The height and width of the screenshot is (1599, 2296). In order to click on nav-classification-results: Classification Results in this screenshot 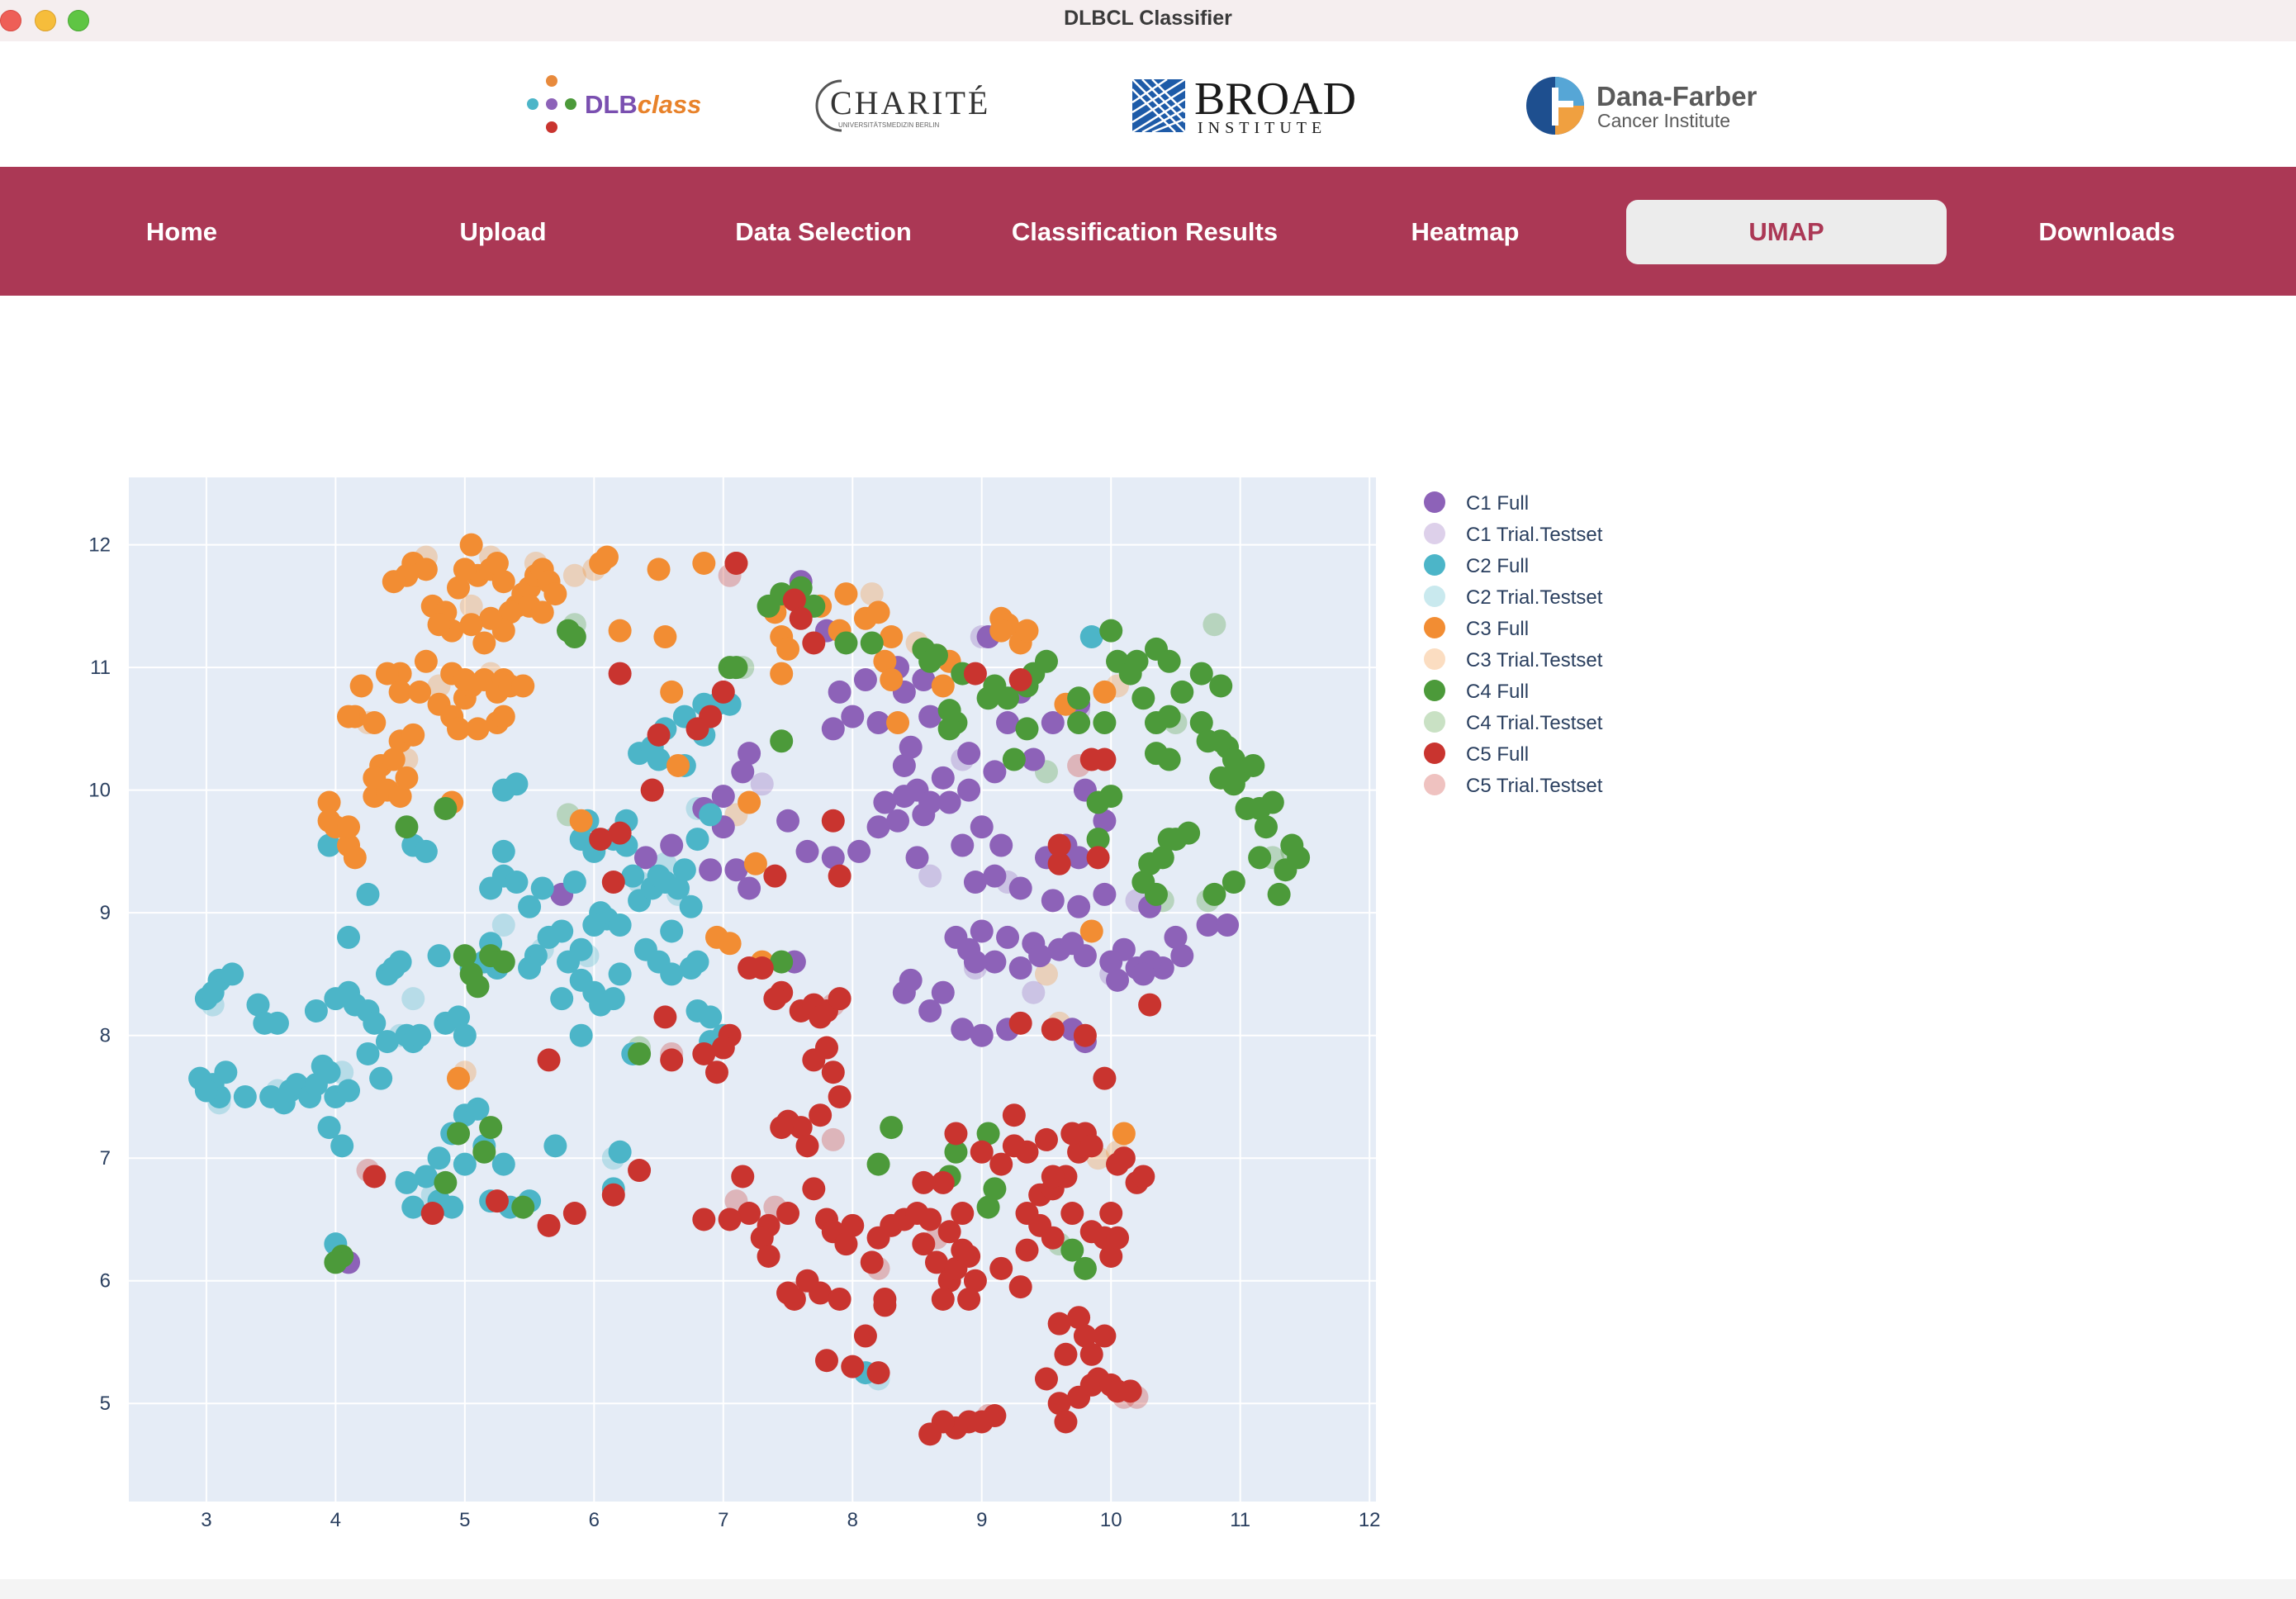, I will do `click(1144, 232)`.